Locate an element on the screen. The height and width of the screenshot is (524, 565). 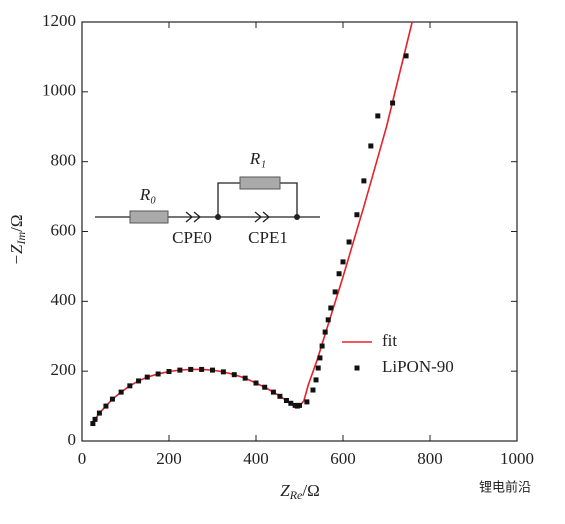
y-label-unit: /Ω is located at coordinates (16, 223).